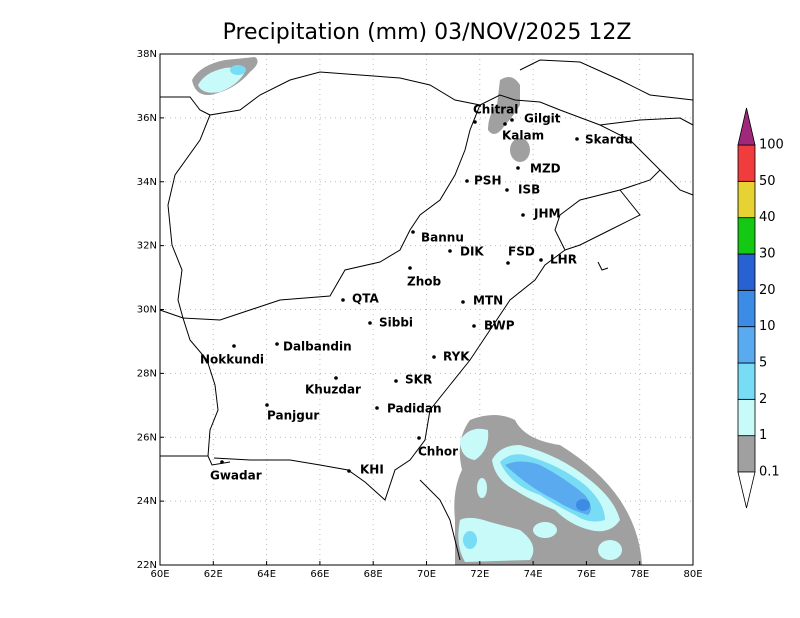 This screenshot has width=800, height=618. Describe the element at coordinates (213, 574) in the screenshot. I see `lon-tick-label: 62E` at that location.